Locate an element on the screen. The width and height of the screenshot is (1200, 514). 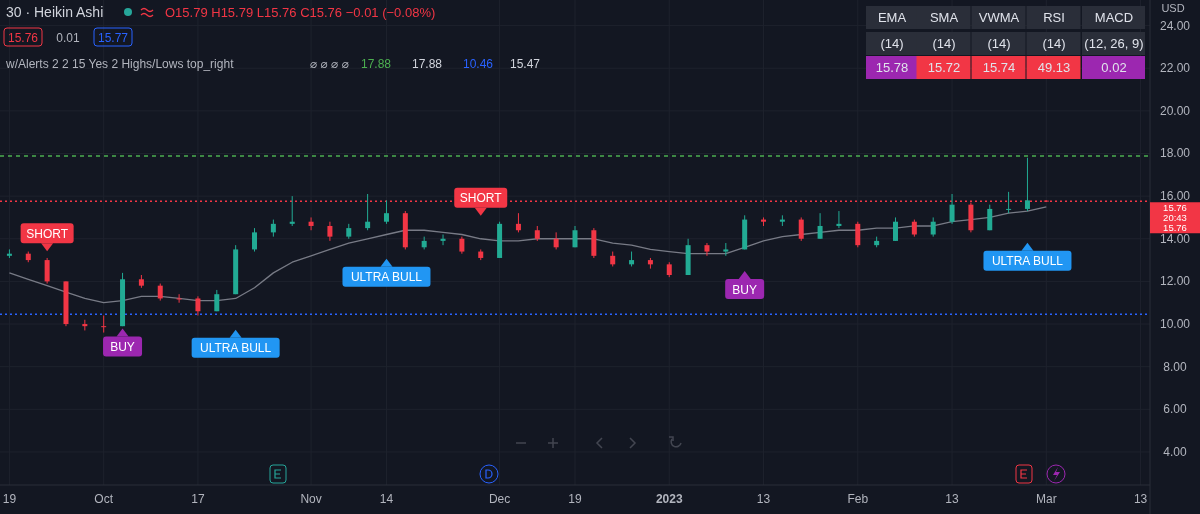
x-tick-label: 2023 is located at coordinates (669, 499).